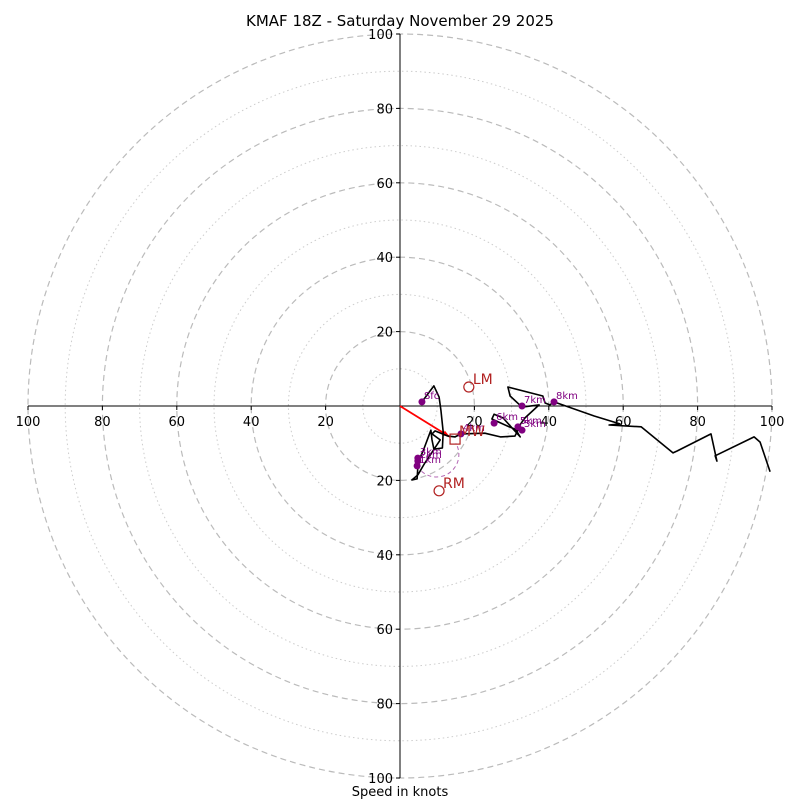  I want to click on hodograph-trace, so click(591, 433).